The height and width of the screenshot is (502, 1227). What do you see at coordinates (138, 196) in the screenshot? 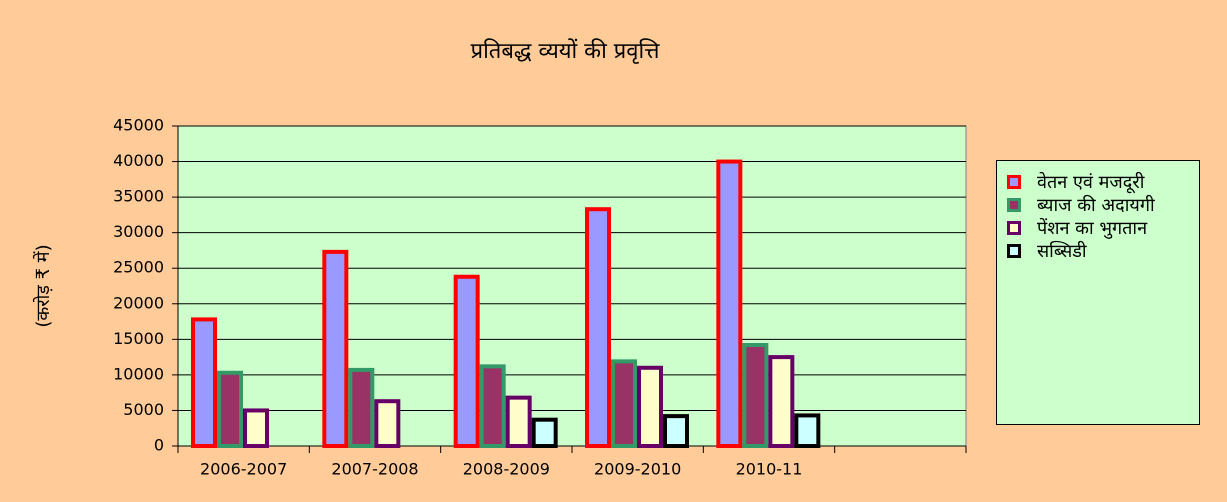
I see `y-tick-label: 35000` at bounding box center [138, 196].